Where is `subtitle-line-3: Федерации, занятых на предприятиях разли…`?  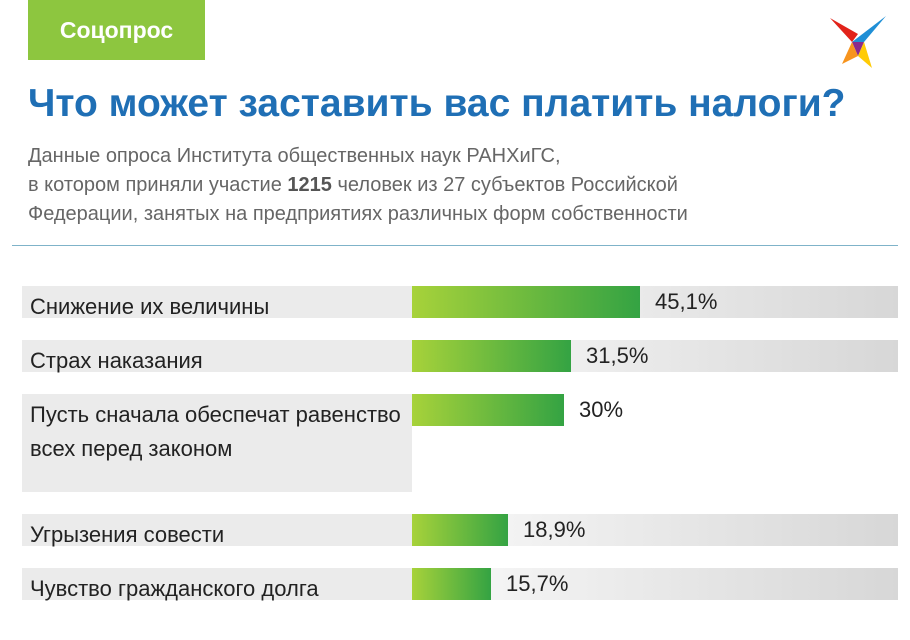 subtitle-line-3: Федерации, занятых на предприятиях разли… is located at coordinates (358, 214).